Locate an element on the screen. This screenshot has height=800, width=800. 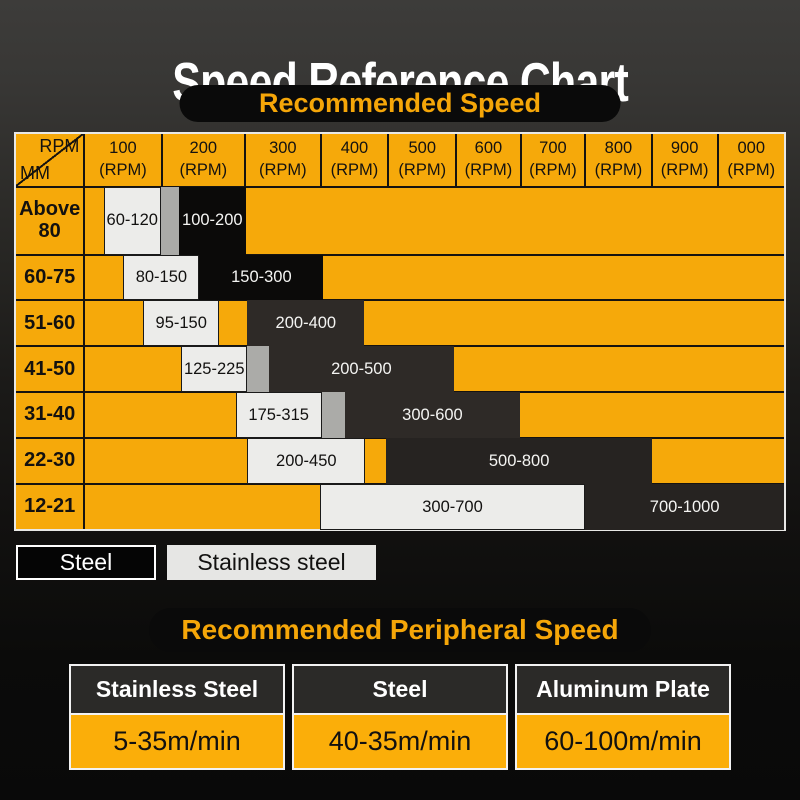
row-track: 200-450 500-800 is located at coordinates (433, 461).